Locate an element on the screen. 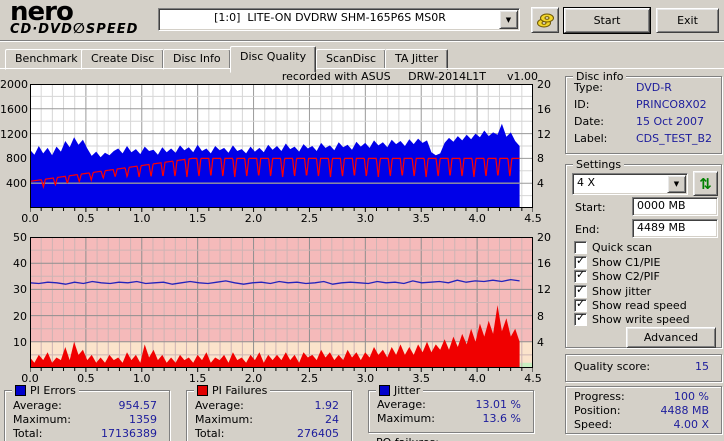 This screenshot has height=441, width=724. stat-value: 24 is located at coordinates (332, 419).